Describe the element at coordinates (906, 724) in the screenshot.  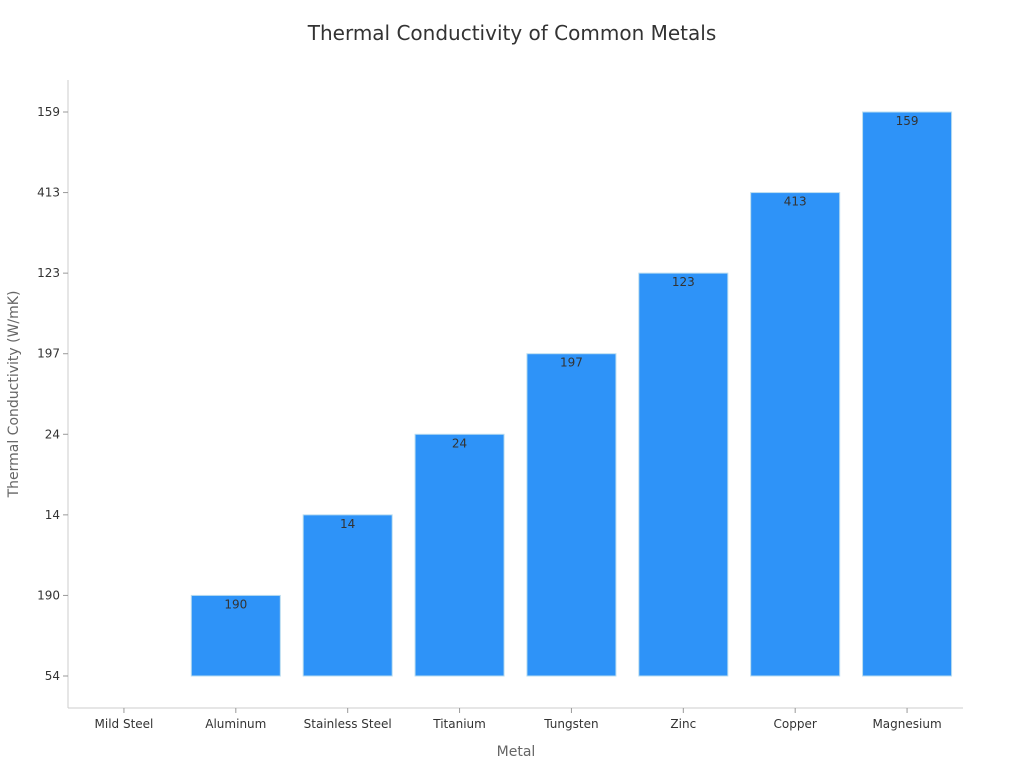
I see `x-tick-label: Magnesium` at that location.